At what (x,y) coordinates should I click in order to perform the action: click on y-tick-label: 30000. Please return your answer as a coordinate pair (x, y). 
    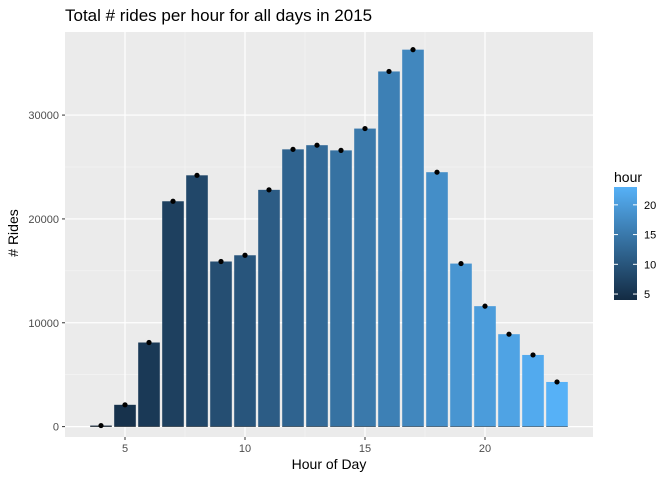
    Looking at the image, I should click on (43, 116).